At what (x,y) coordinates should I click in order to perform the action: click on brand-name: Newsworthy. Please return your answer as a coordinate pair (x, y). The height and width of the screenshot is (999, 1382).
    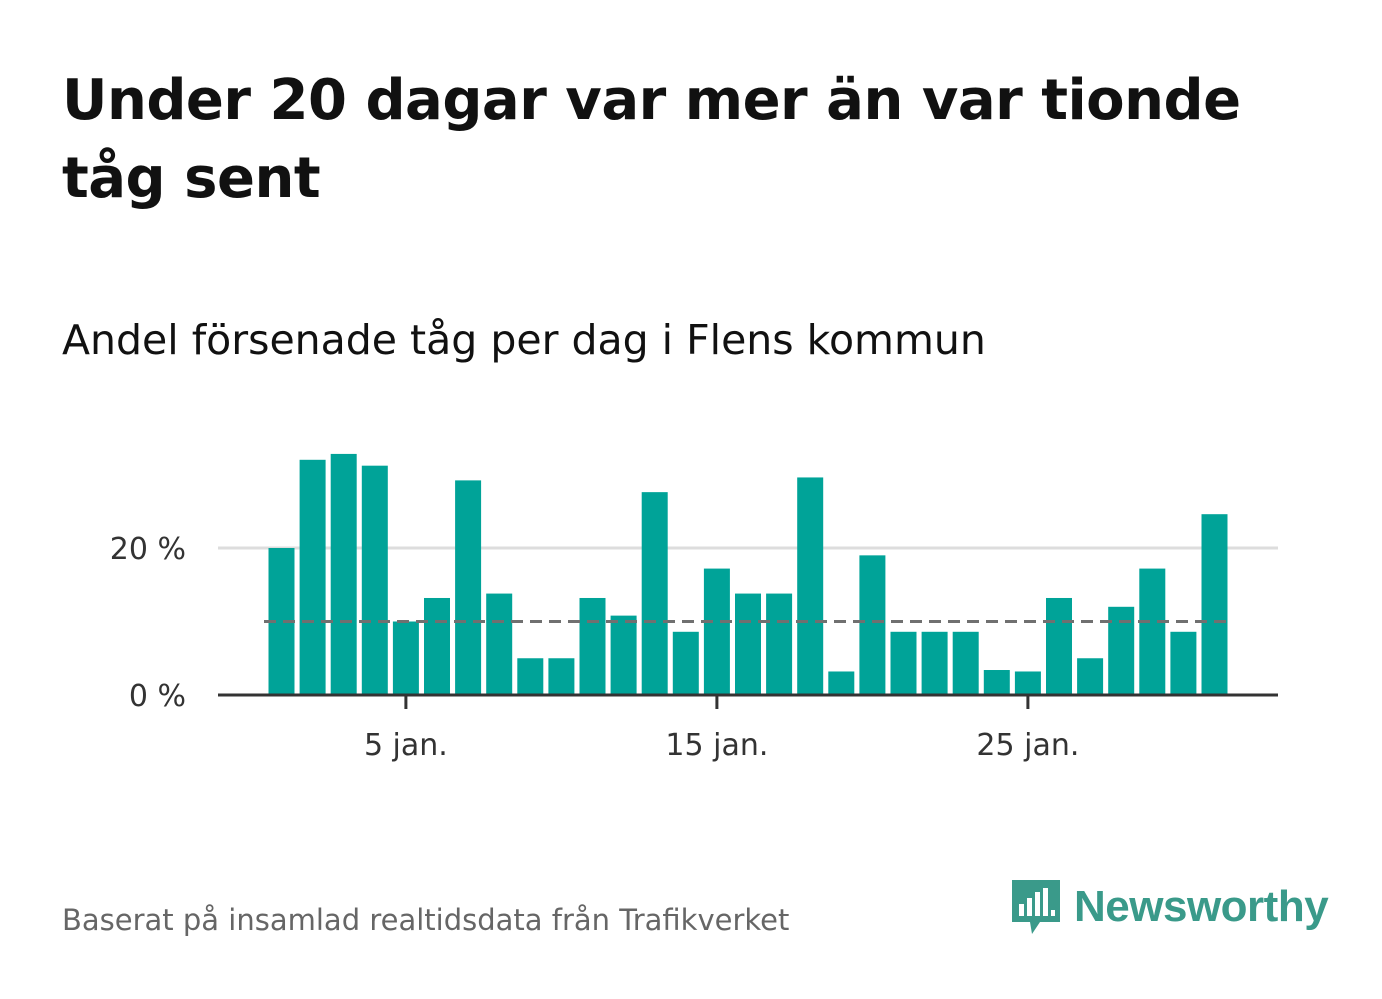
    Looking at the image, I should click on (1201, 906).